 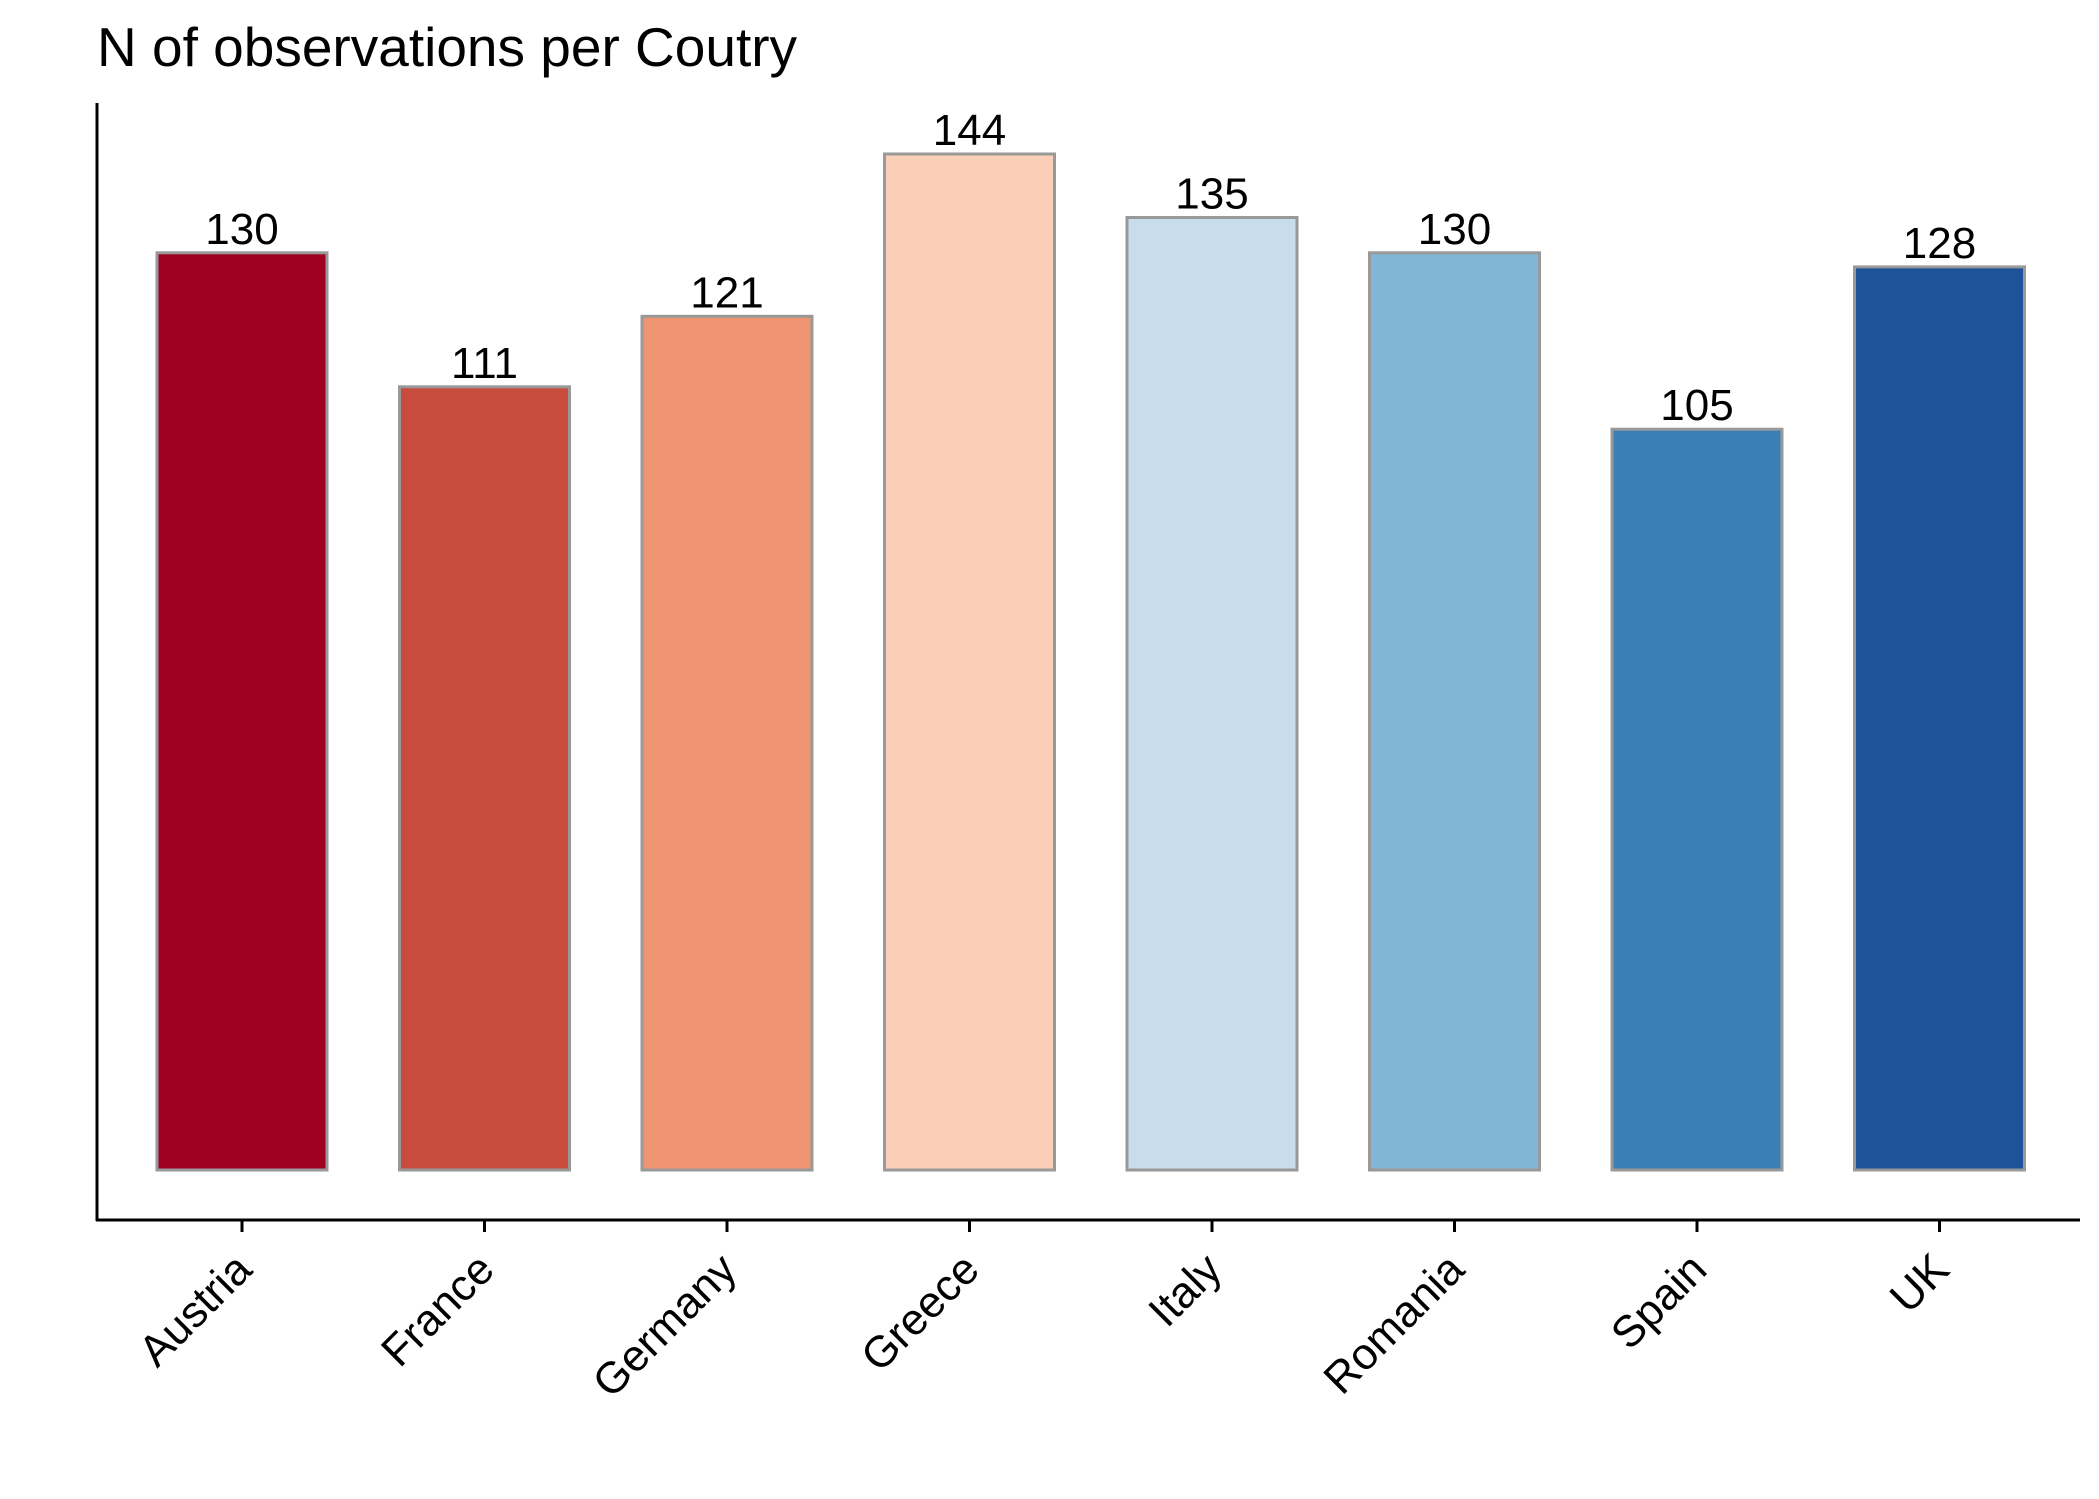 What do you see at coordinates (241, 229) in the screenshot?
I see `bar-value-label-austria: 130` at bounding box center [241, 229].